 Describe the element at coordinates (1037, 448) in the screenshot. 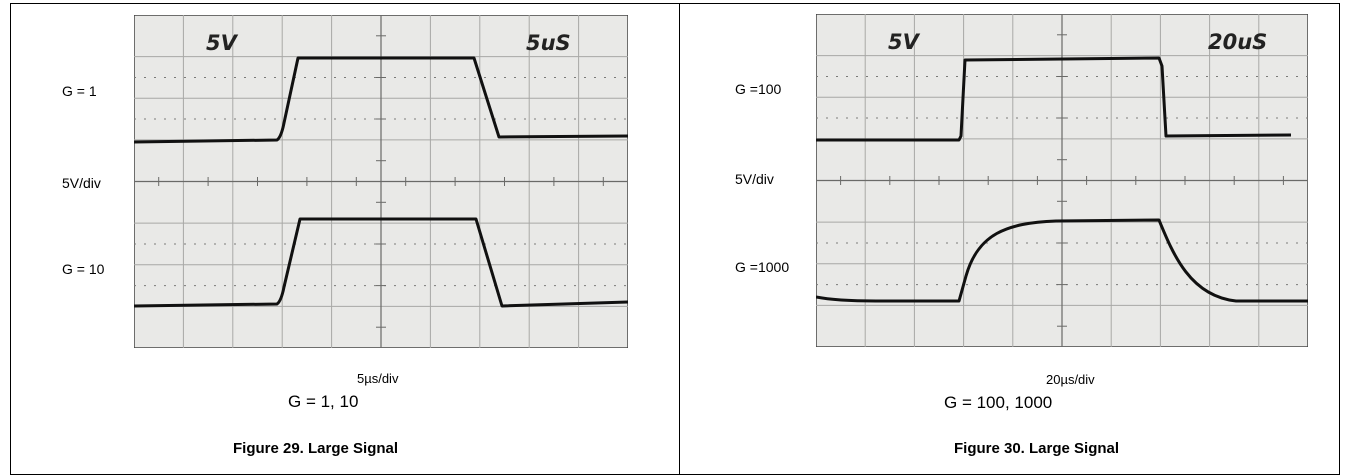

I see `figure-title: Figure 30. Large Signal` at that location.